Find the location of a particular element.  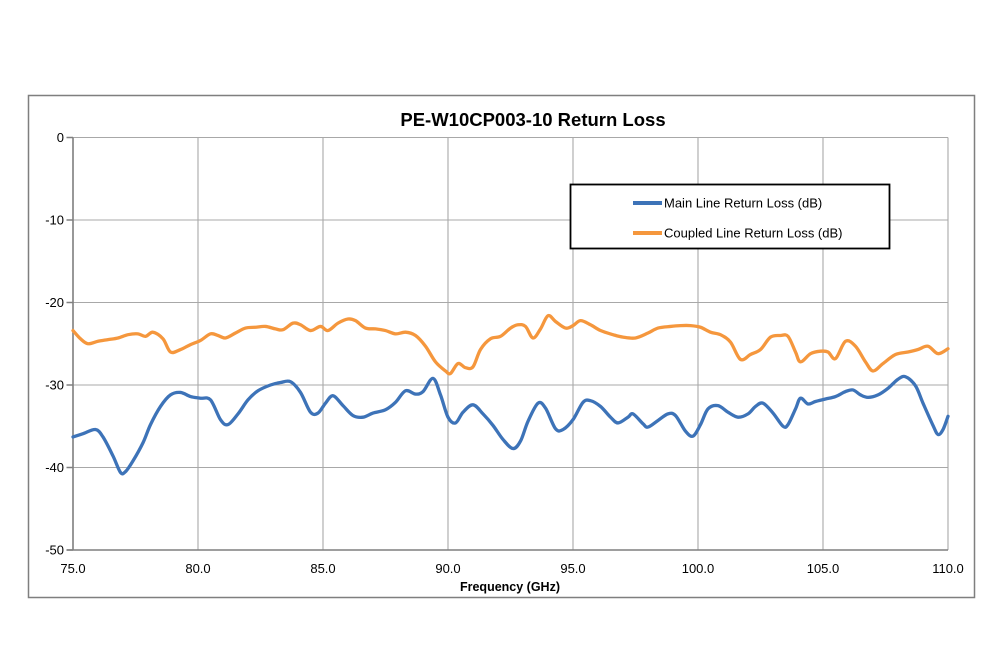

x-tick-label: 110.0 is located at coordinates (948, 568).